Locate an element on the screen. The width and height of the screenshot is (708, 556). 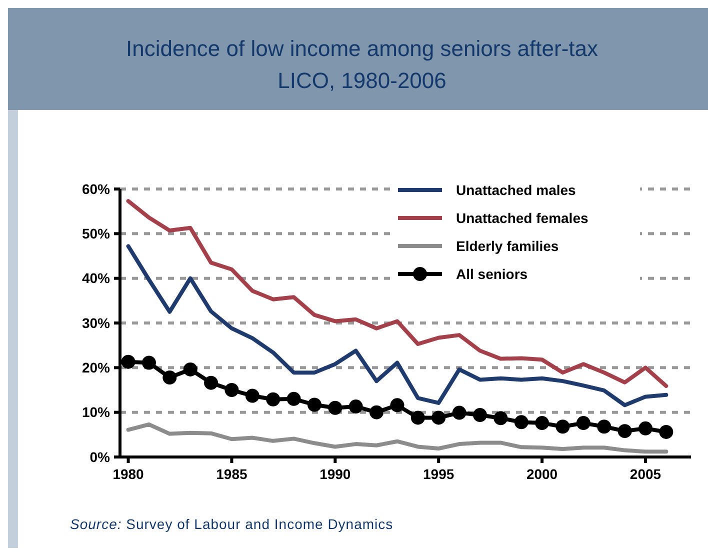
x-tick-label: 1980 is located at coordinates (128, 474).